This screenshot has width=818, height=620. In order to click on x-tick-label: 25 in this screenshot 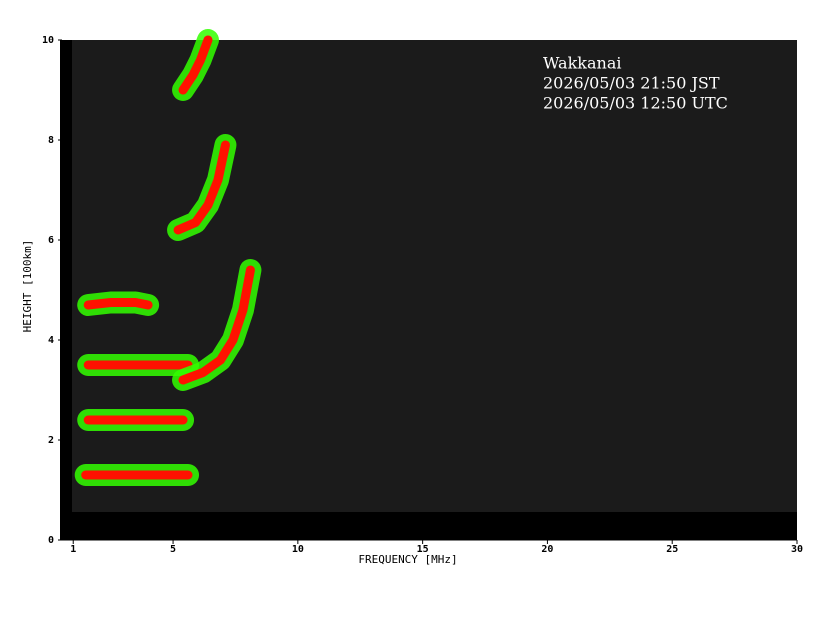, I will do `click(672, 549)`.